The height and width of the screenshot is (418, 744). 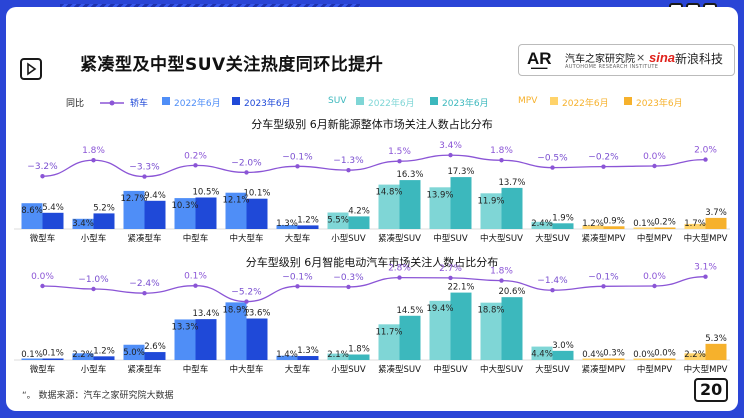 I want to click on bar-label-2022-7: 14.8%, so click(x=388, y=193).